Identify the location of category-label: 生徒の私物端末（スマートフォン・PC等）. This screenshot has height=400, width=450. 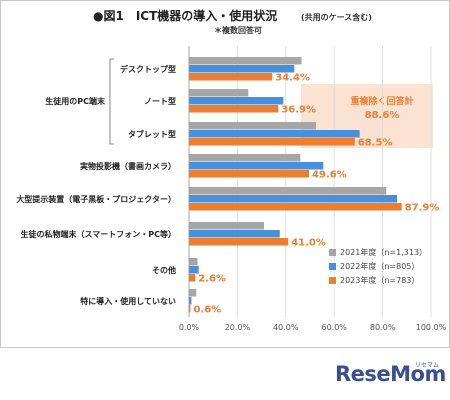
(99, 234).